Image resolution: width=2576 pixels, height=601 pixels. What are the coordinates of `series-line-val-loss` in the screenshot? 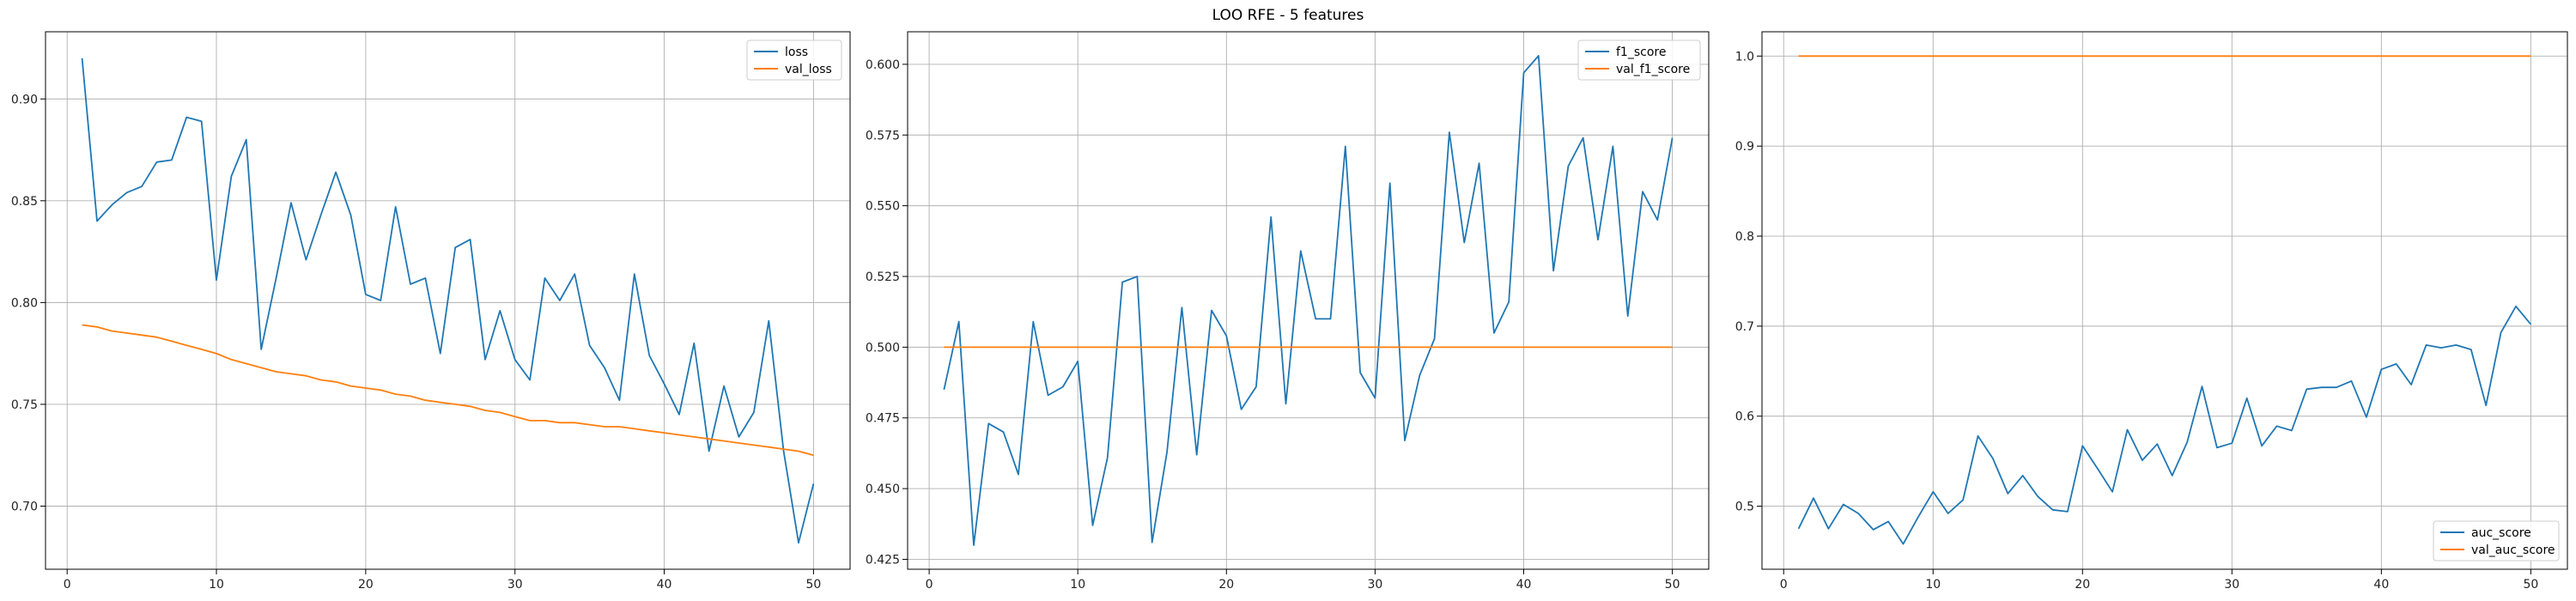 It's located at (448, 390).